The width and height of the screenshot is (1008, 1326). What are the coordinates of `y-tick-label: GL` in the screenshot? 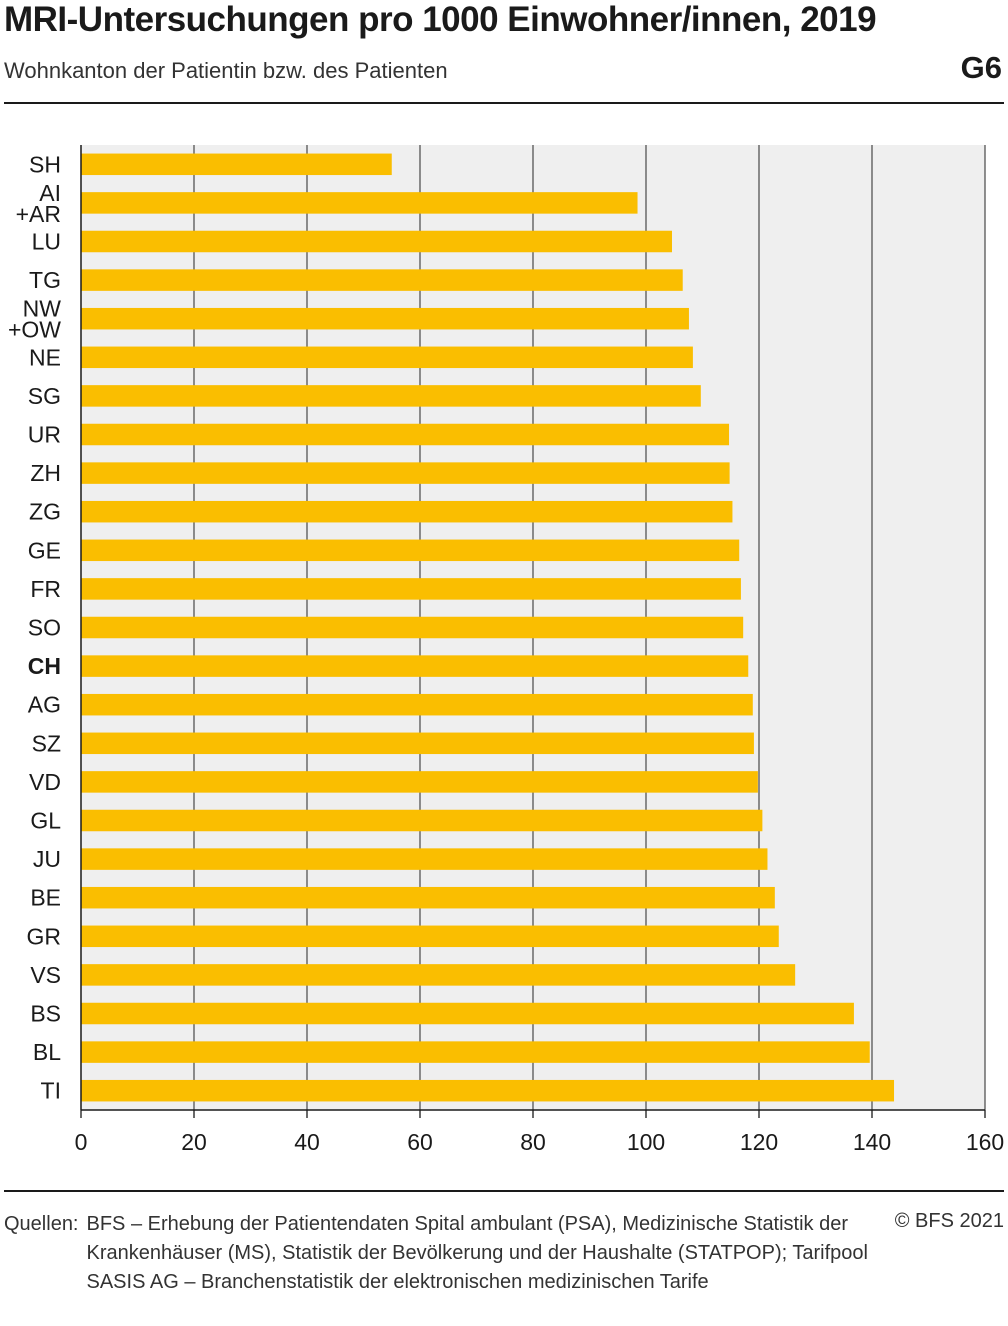 It's located at (45, 821).